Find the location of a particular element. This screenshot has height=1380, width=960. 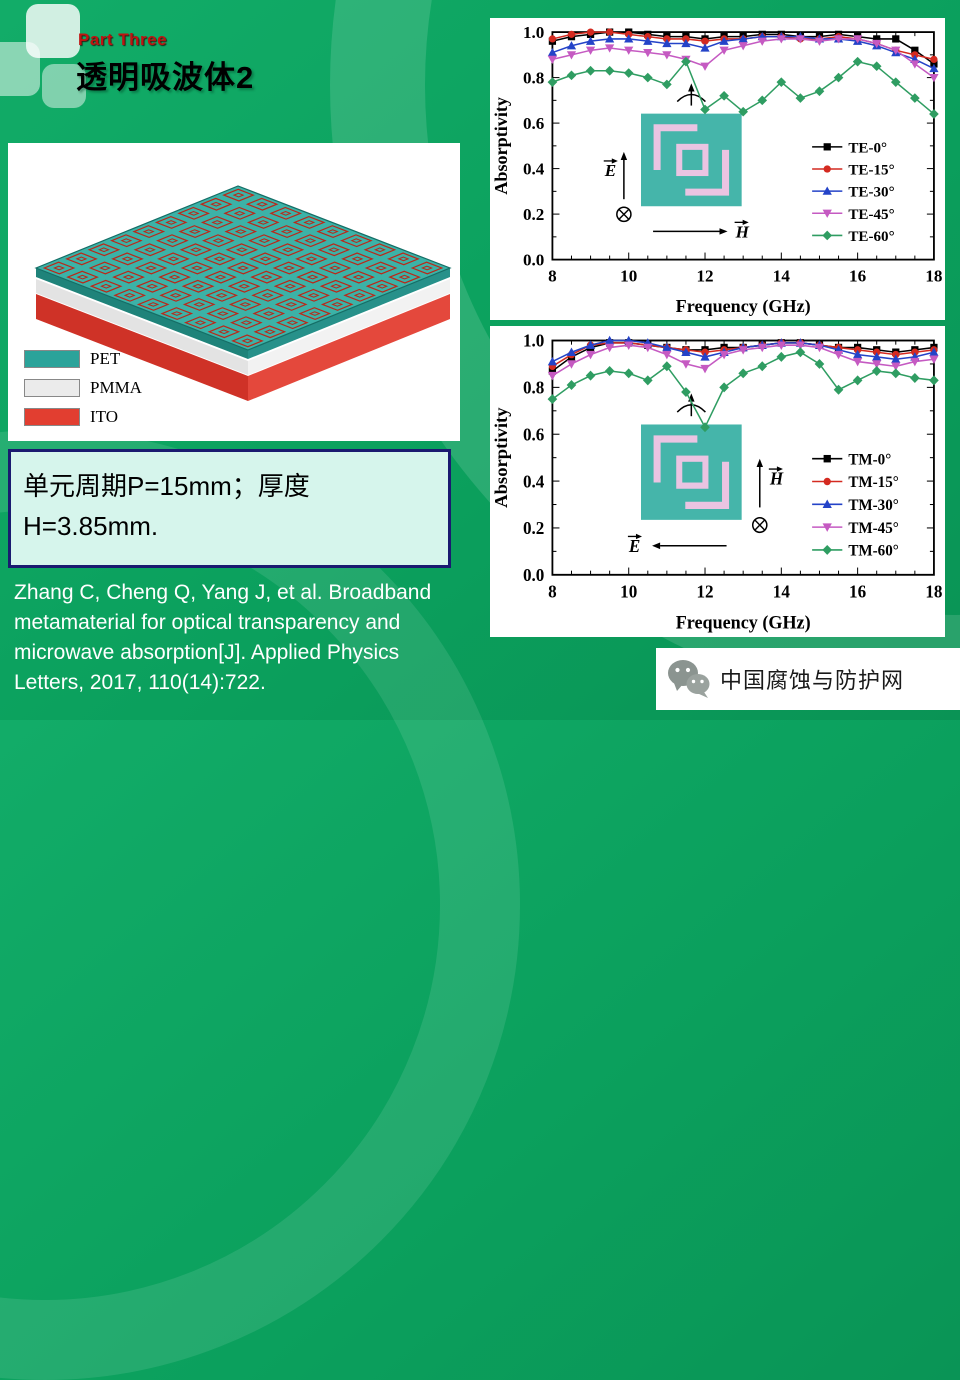

footer-brand-strip: 中国腐蚀与防护网 is located at coordinates (808, 679).